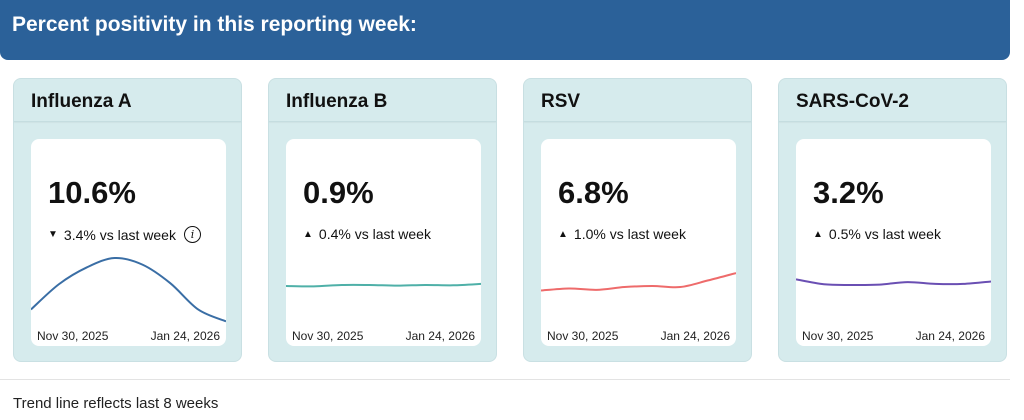 The width and height of the screenshot is (1024, 420). I want to click on card-title: SARS-CoV-2, so click(852, 101).